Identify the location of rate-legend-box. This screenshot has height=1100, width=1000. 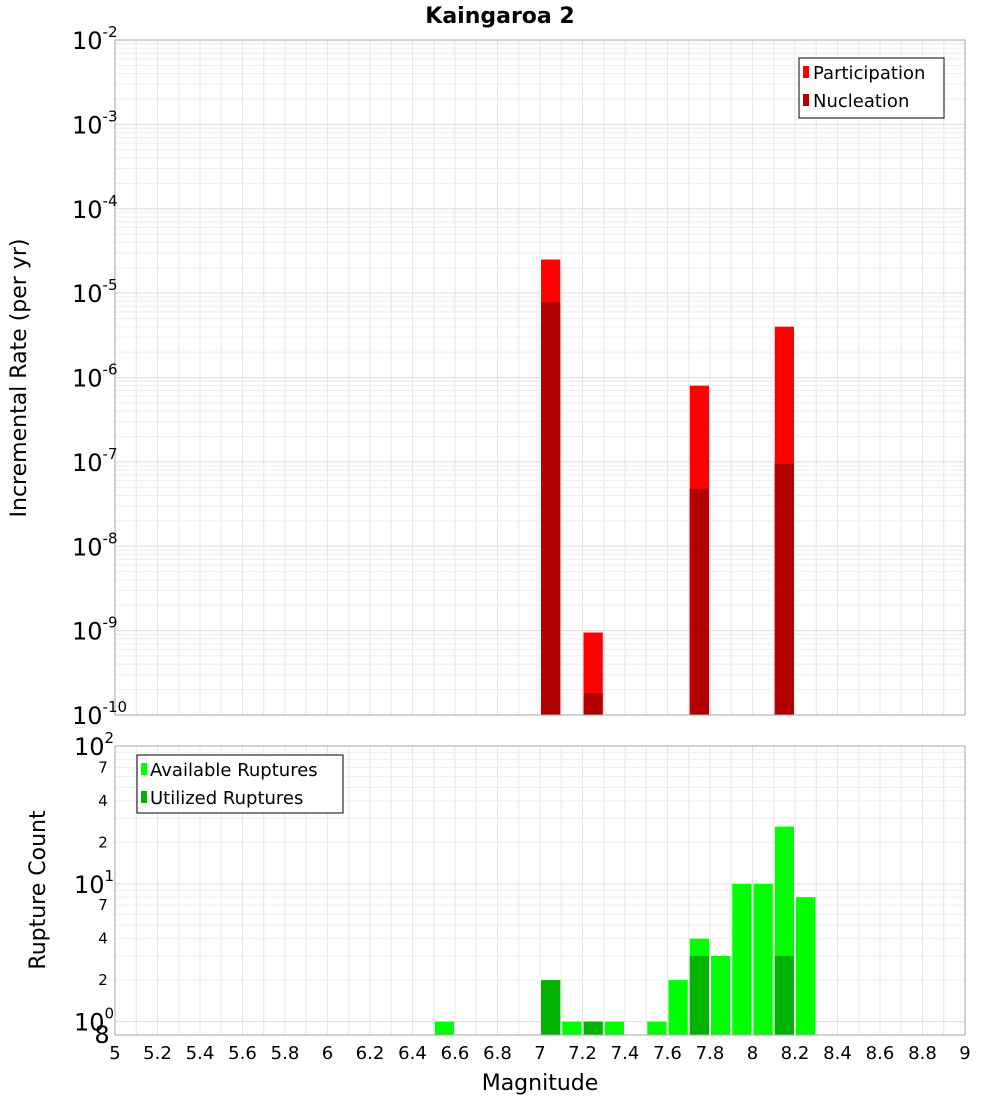
(871, 88).